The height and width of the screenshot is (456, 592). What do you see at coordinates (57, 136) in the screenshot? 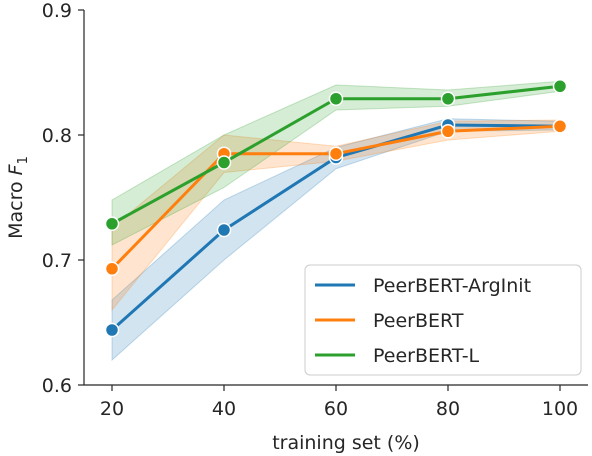
I see `y-tick-label-2: 0.8` at bounding box center [57, 136].